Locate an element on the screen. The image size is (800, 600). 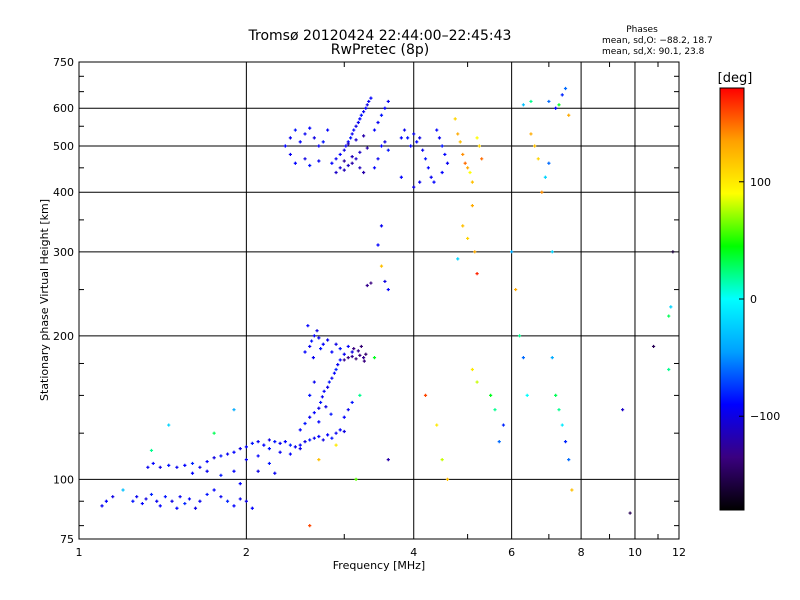
x-tick-label: 10 is located at coordinates (635, 552).